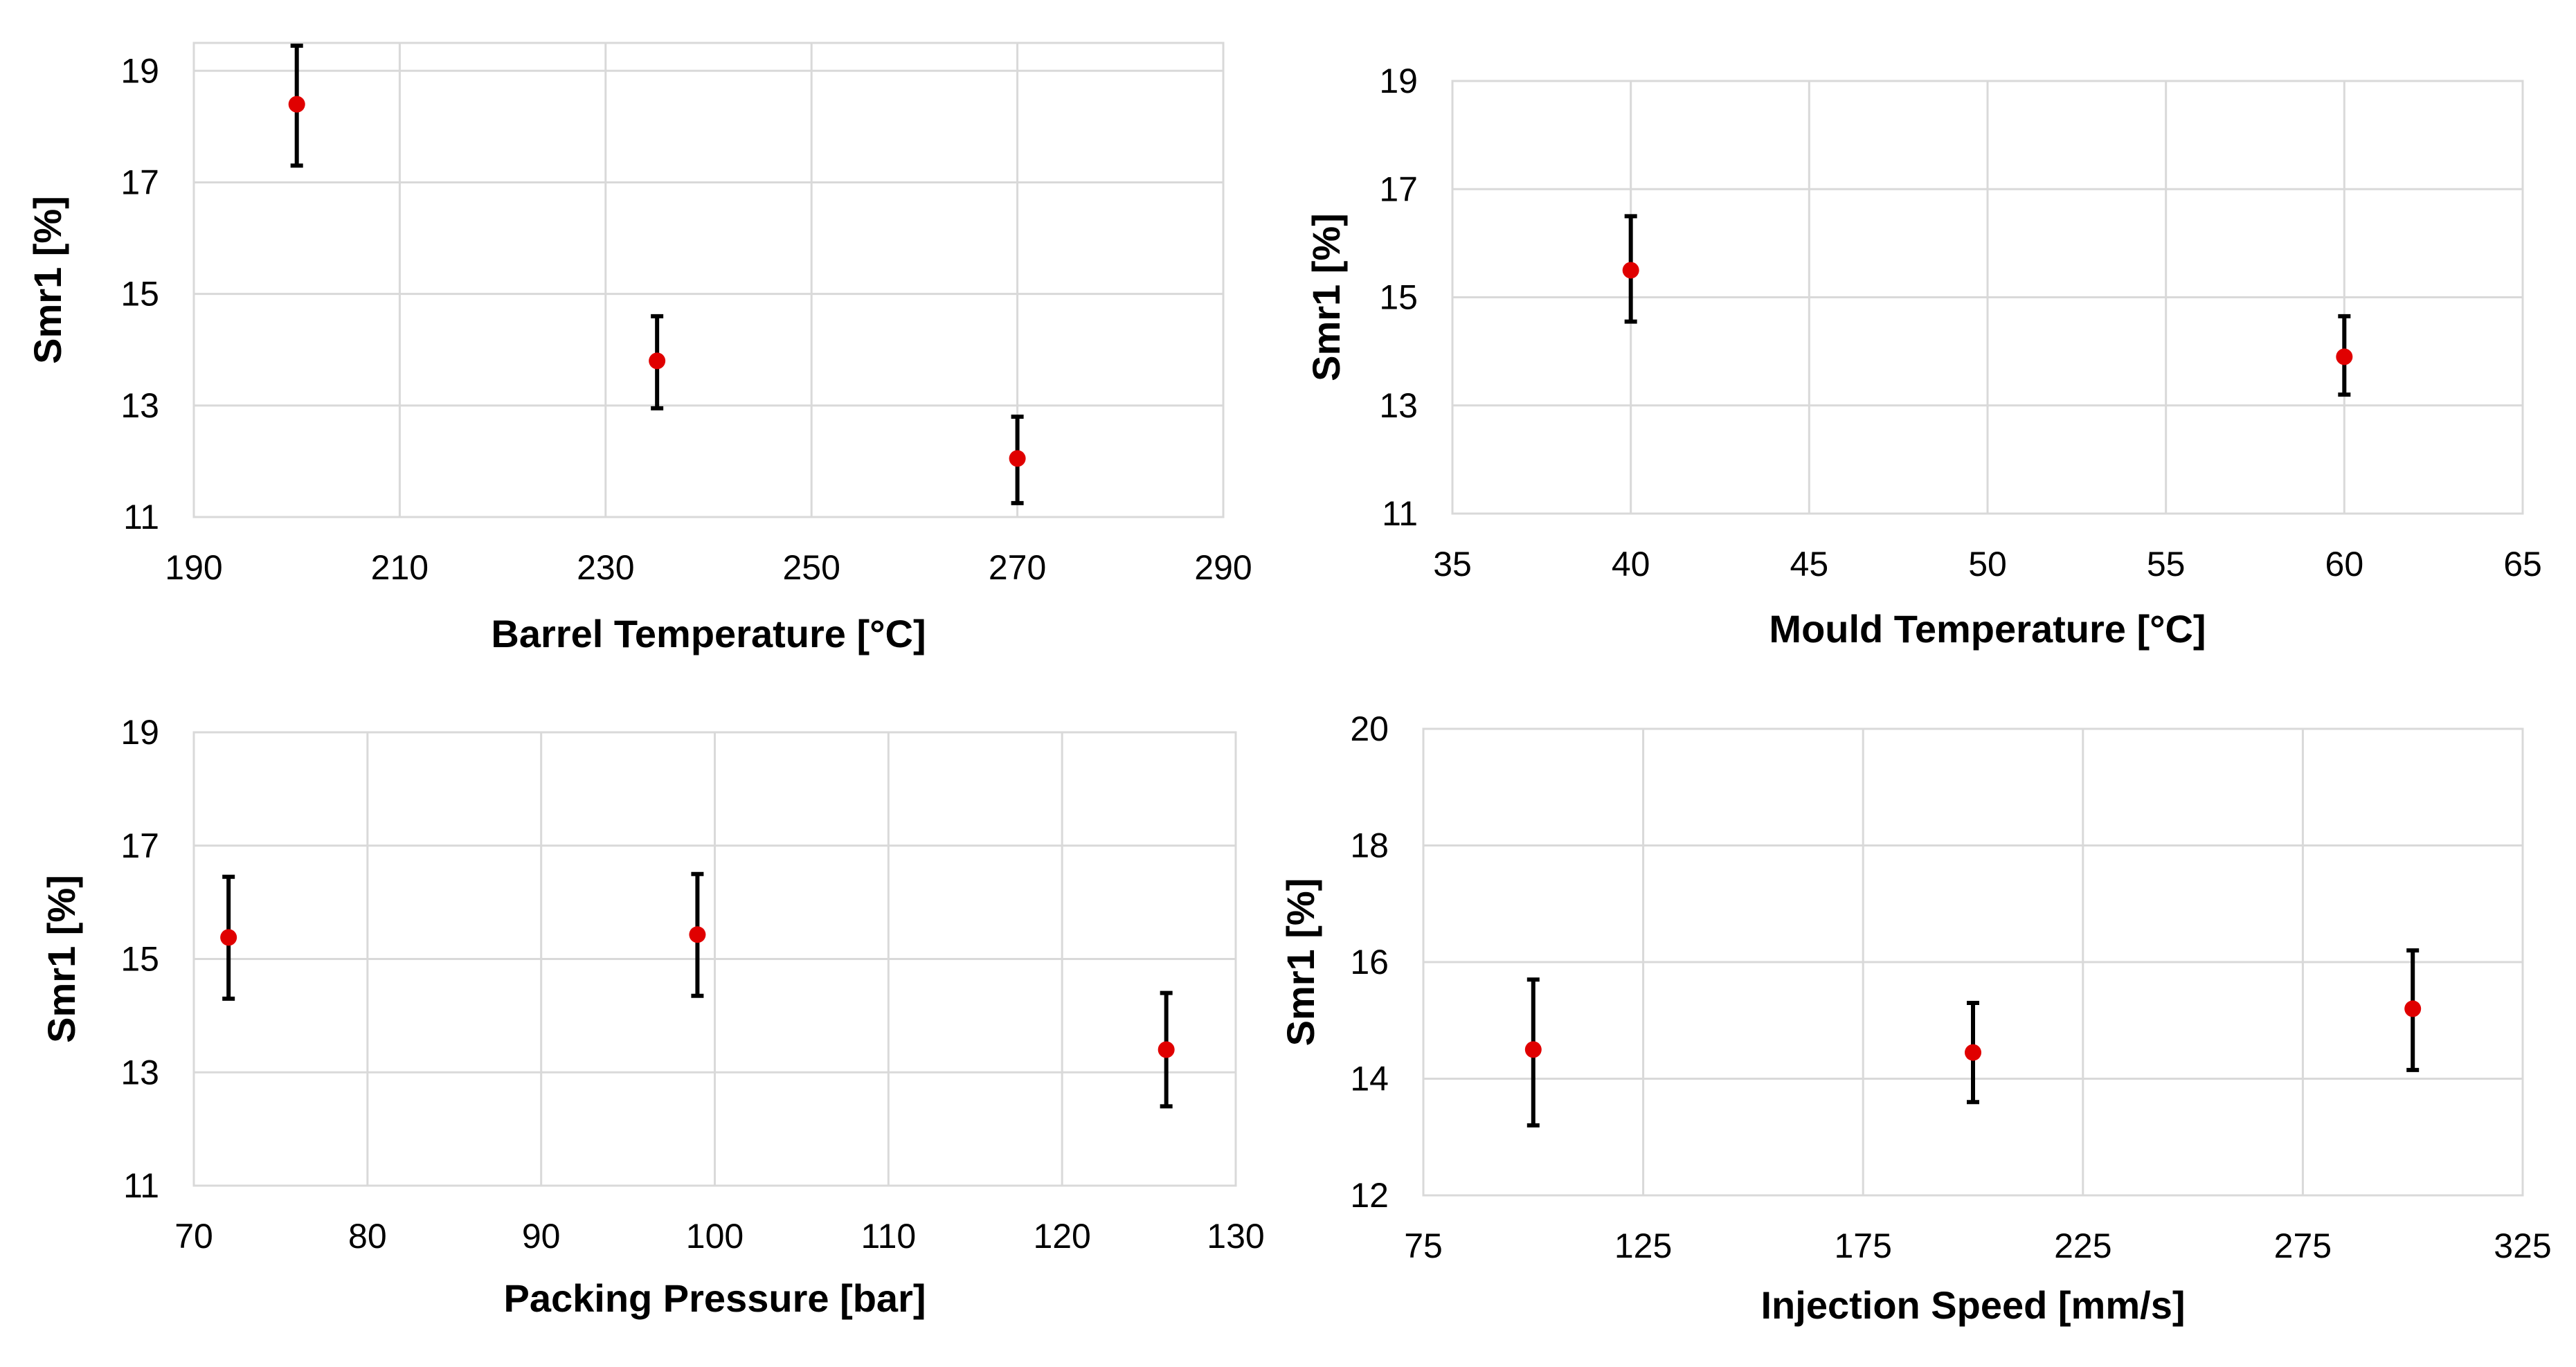  Describe the element at coordinates (1369, 728) in the screenshot. I see `injection-speed-y-tick-label: 20` at that location.